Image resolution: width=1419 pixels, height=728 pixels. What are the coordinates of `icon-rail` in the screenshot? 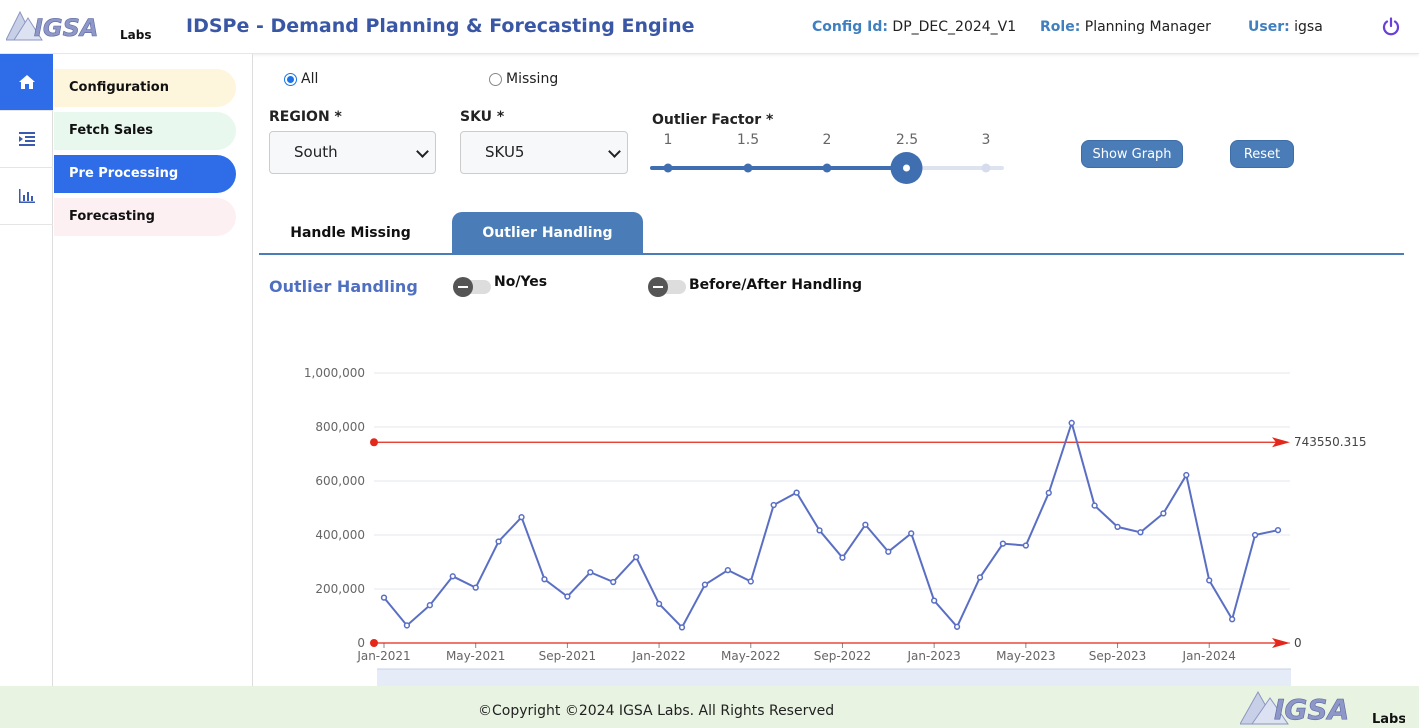 It's located at (26, 370).